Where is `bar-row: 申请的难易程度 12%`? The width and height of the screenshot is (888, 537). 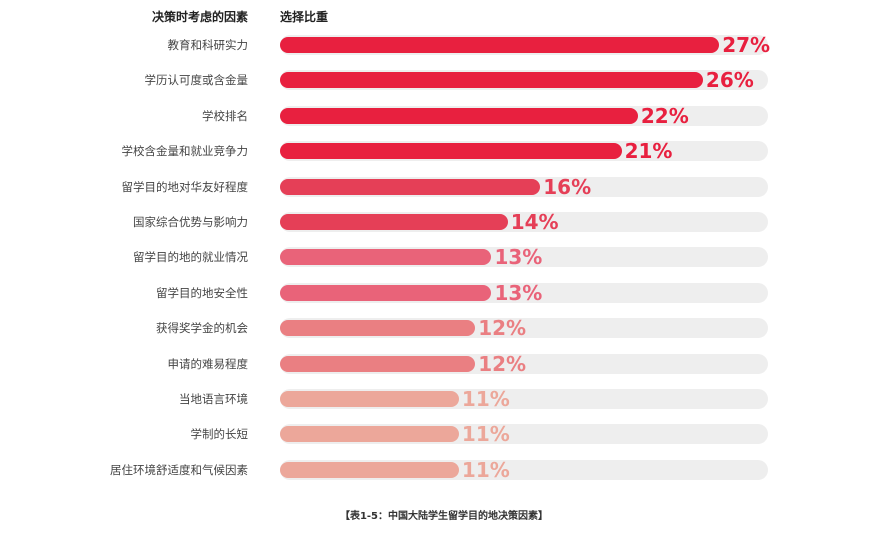 bar-row: 申请的难易程度 12% is located at coordinates (444, 363).